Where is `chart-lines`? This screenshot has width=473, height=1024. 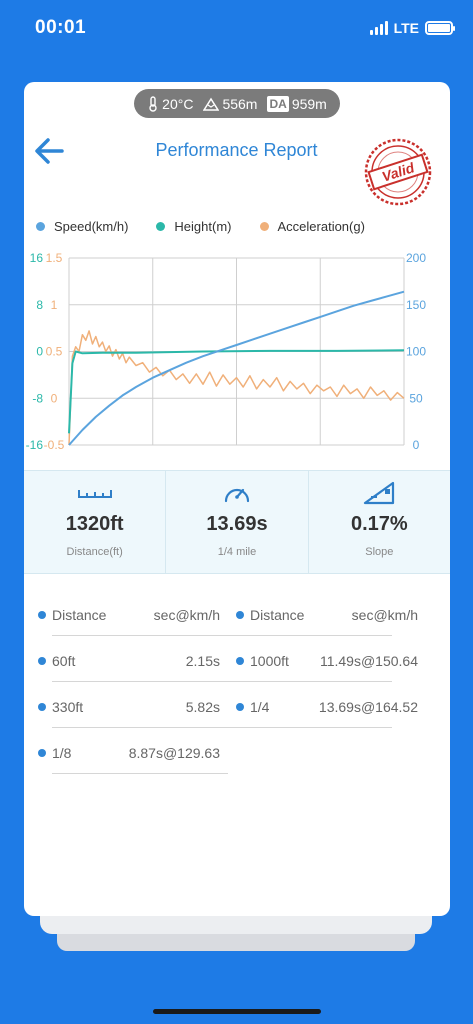
chart-lines is located at coordinates (236, 368).